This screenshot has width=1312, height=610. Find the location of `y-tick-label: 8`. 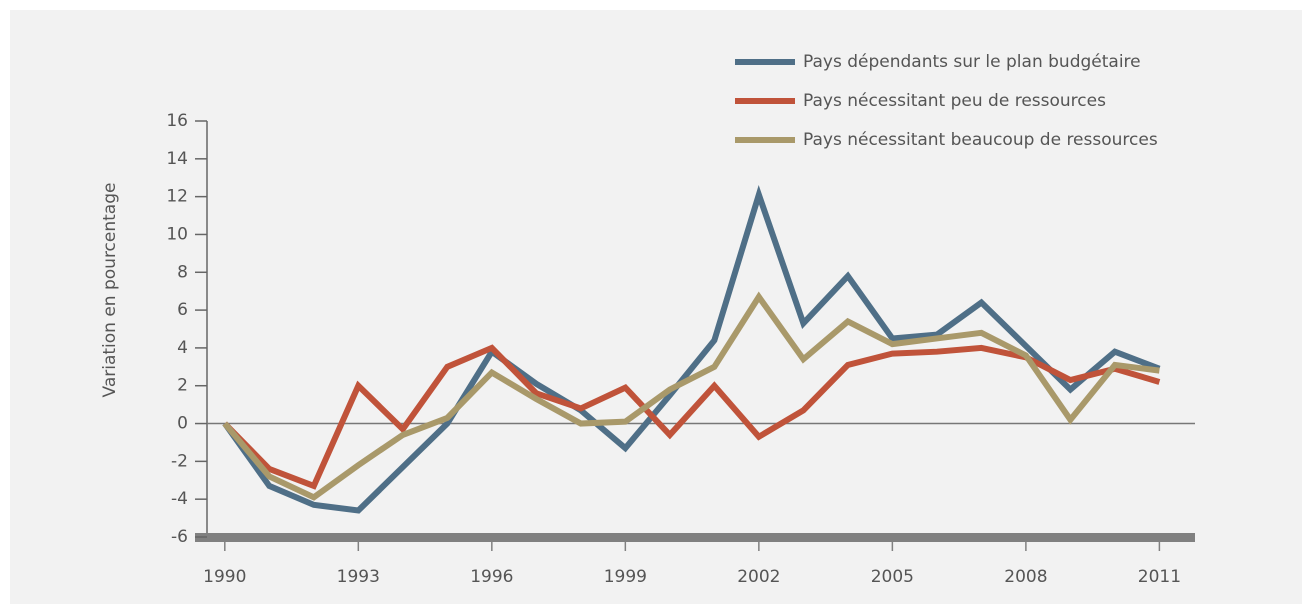

y-tick-label: 8 is located at coordinates (182, 272).